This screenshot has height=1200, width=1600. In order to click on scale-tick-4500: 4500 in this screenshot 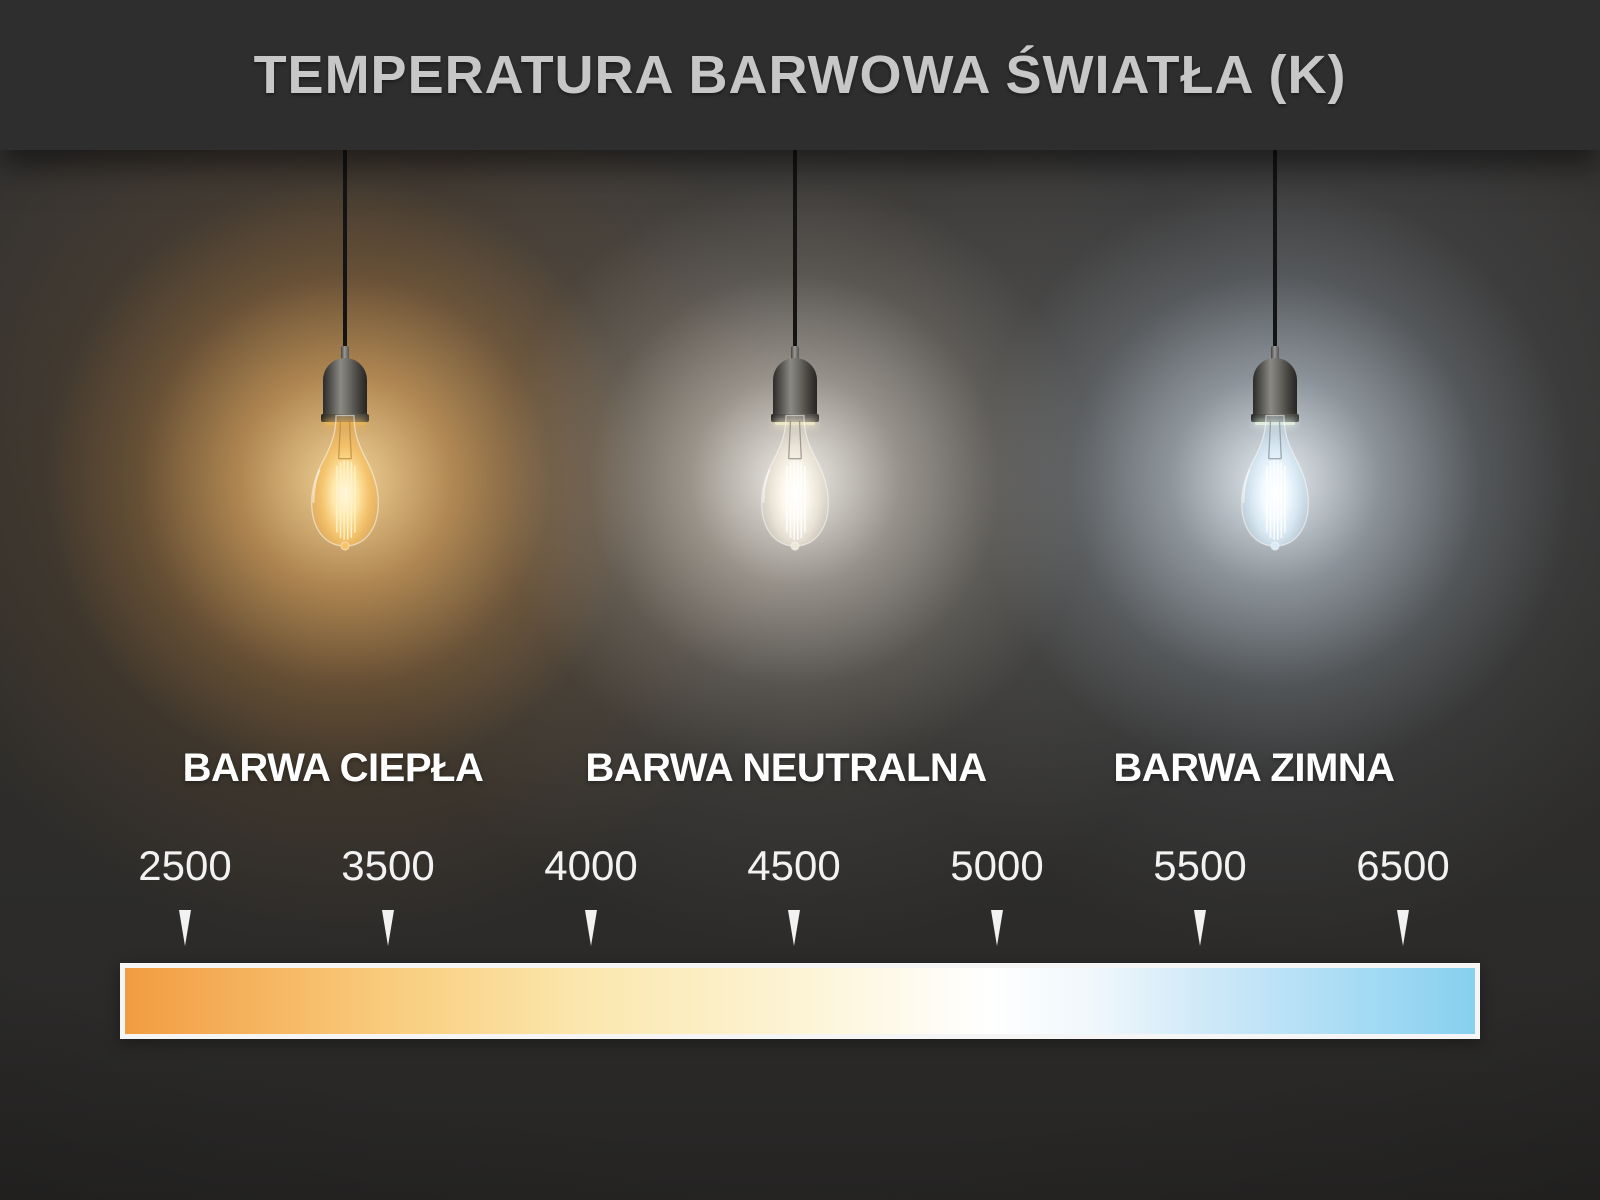, I will do `click(794, 894)`.